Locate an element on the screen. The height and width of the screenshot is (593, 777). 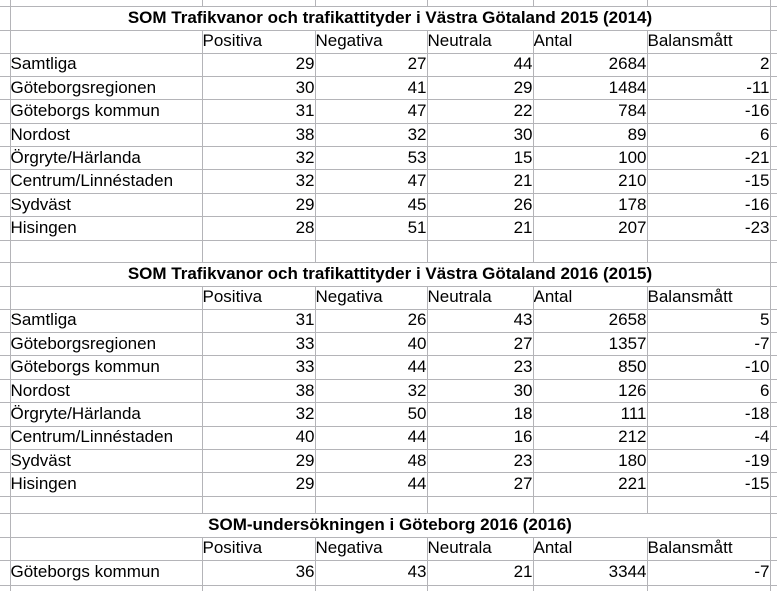
data-cell: 50 is located at coordinates (371, 414).